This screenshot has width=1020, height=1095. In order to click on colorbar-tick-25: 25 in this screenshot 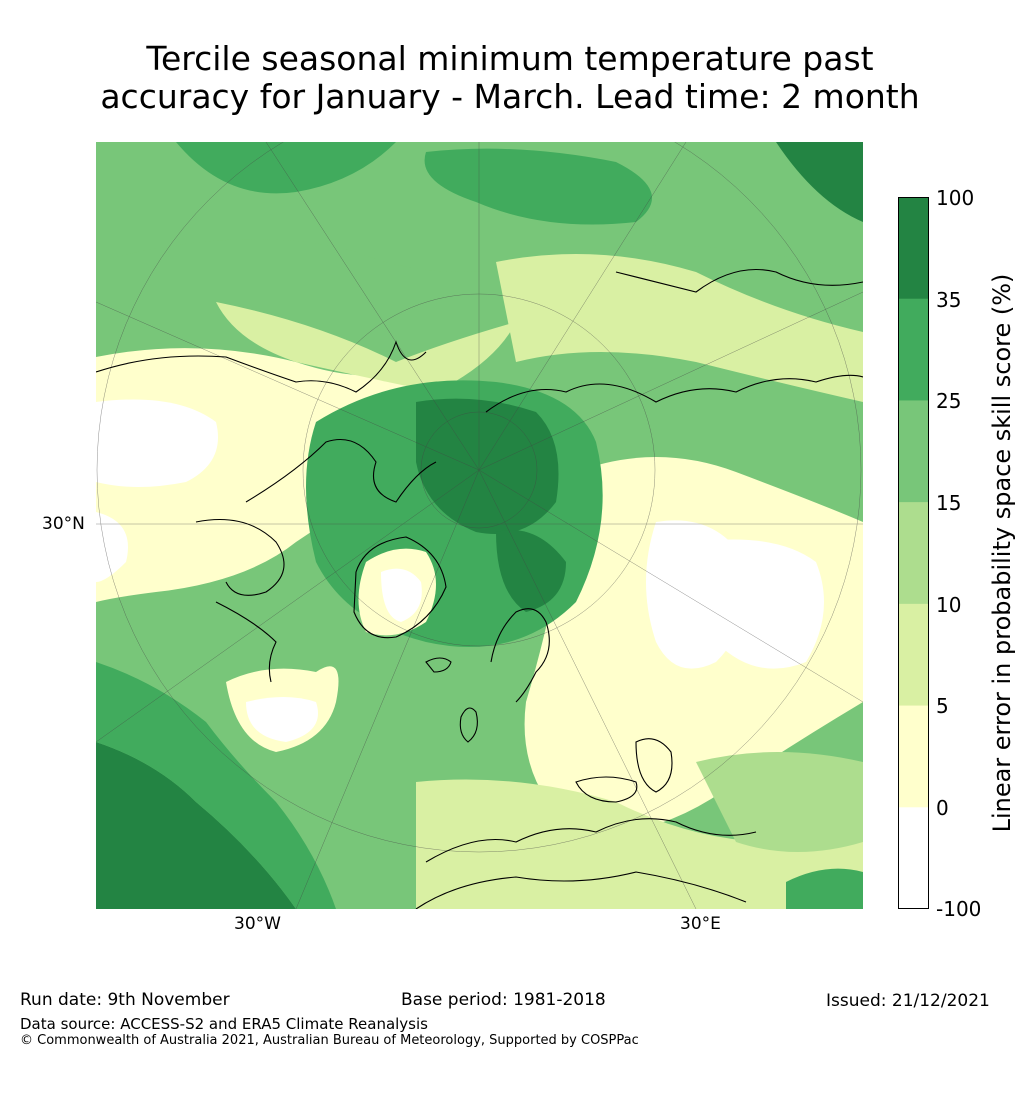, I will do `click(949, 401)`.